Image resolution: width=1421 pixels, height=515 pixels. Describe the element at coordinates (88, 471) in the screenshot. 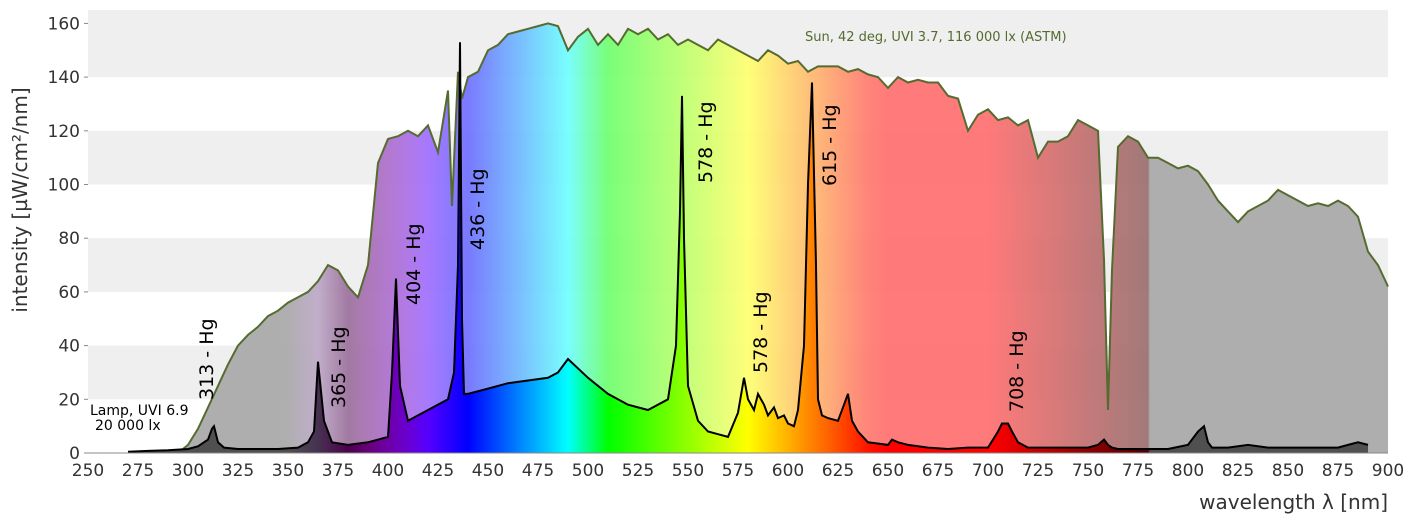

I see `x-tick-label: 250` at that location.